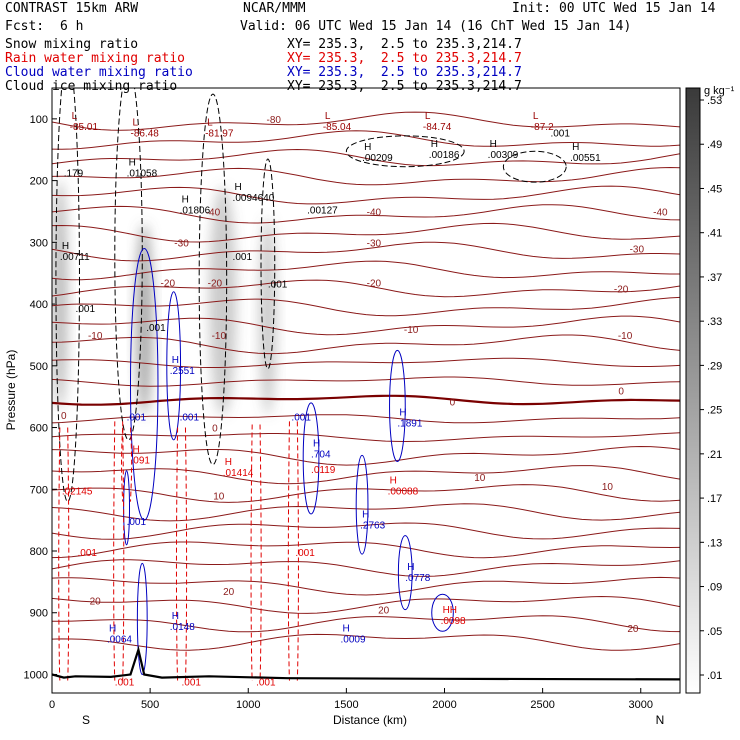  Describe the element at coordinates (542, 127) in the screenshot. I see `extremum-value-5: -87.2` at that location.